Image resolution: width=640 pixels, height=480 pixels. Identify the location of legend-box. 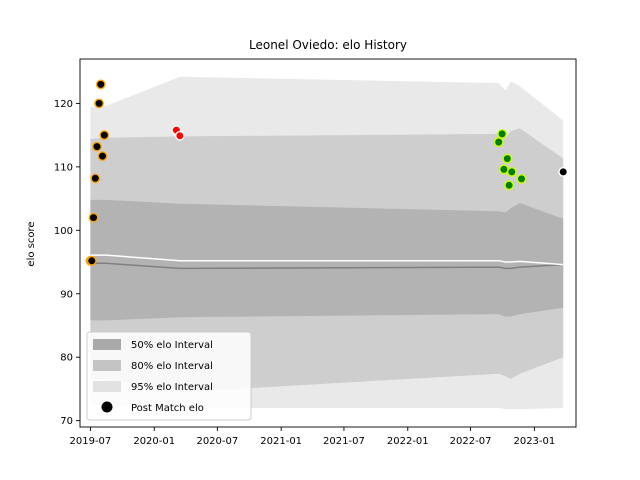
(169, 376).